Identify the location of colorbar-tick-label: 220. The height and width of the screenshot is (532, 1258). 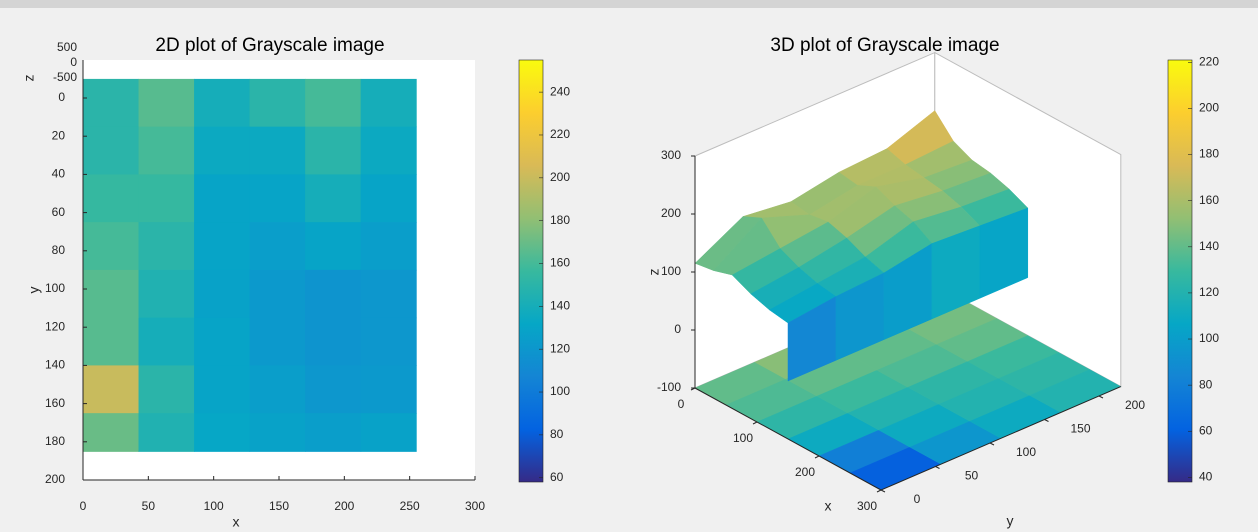
(560, 134).